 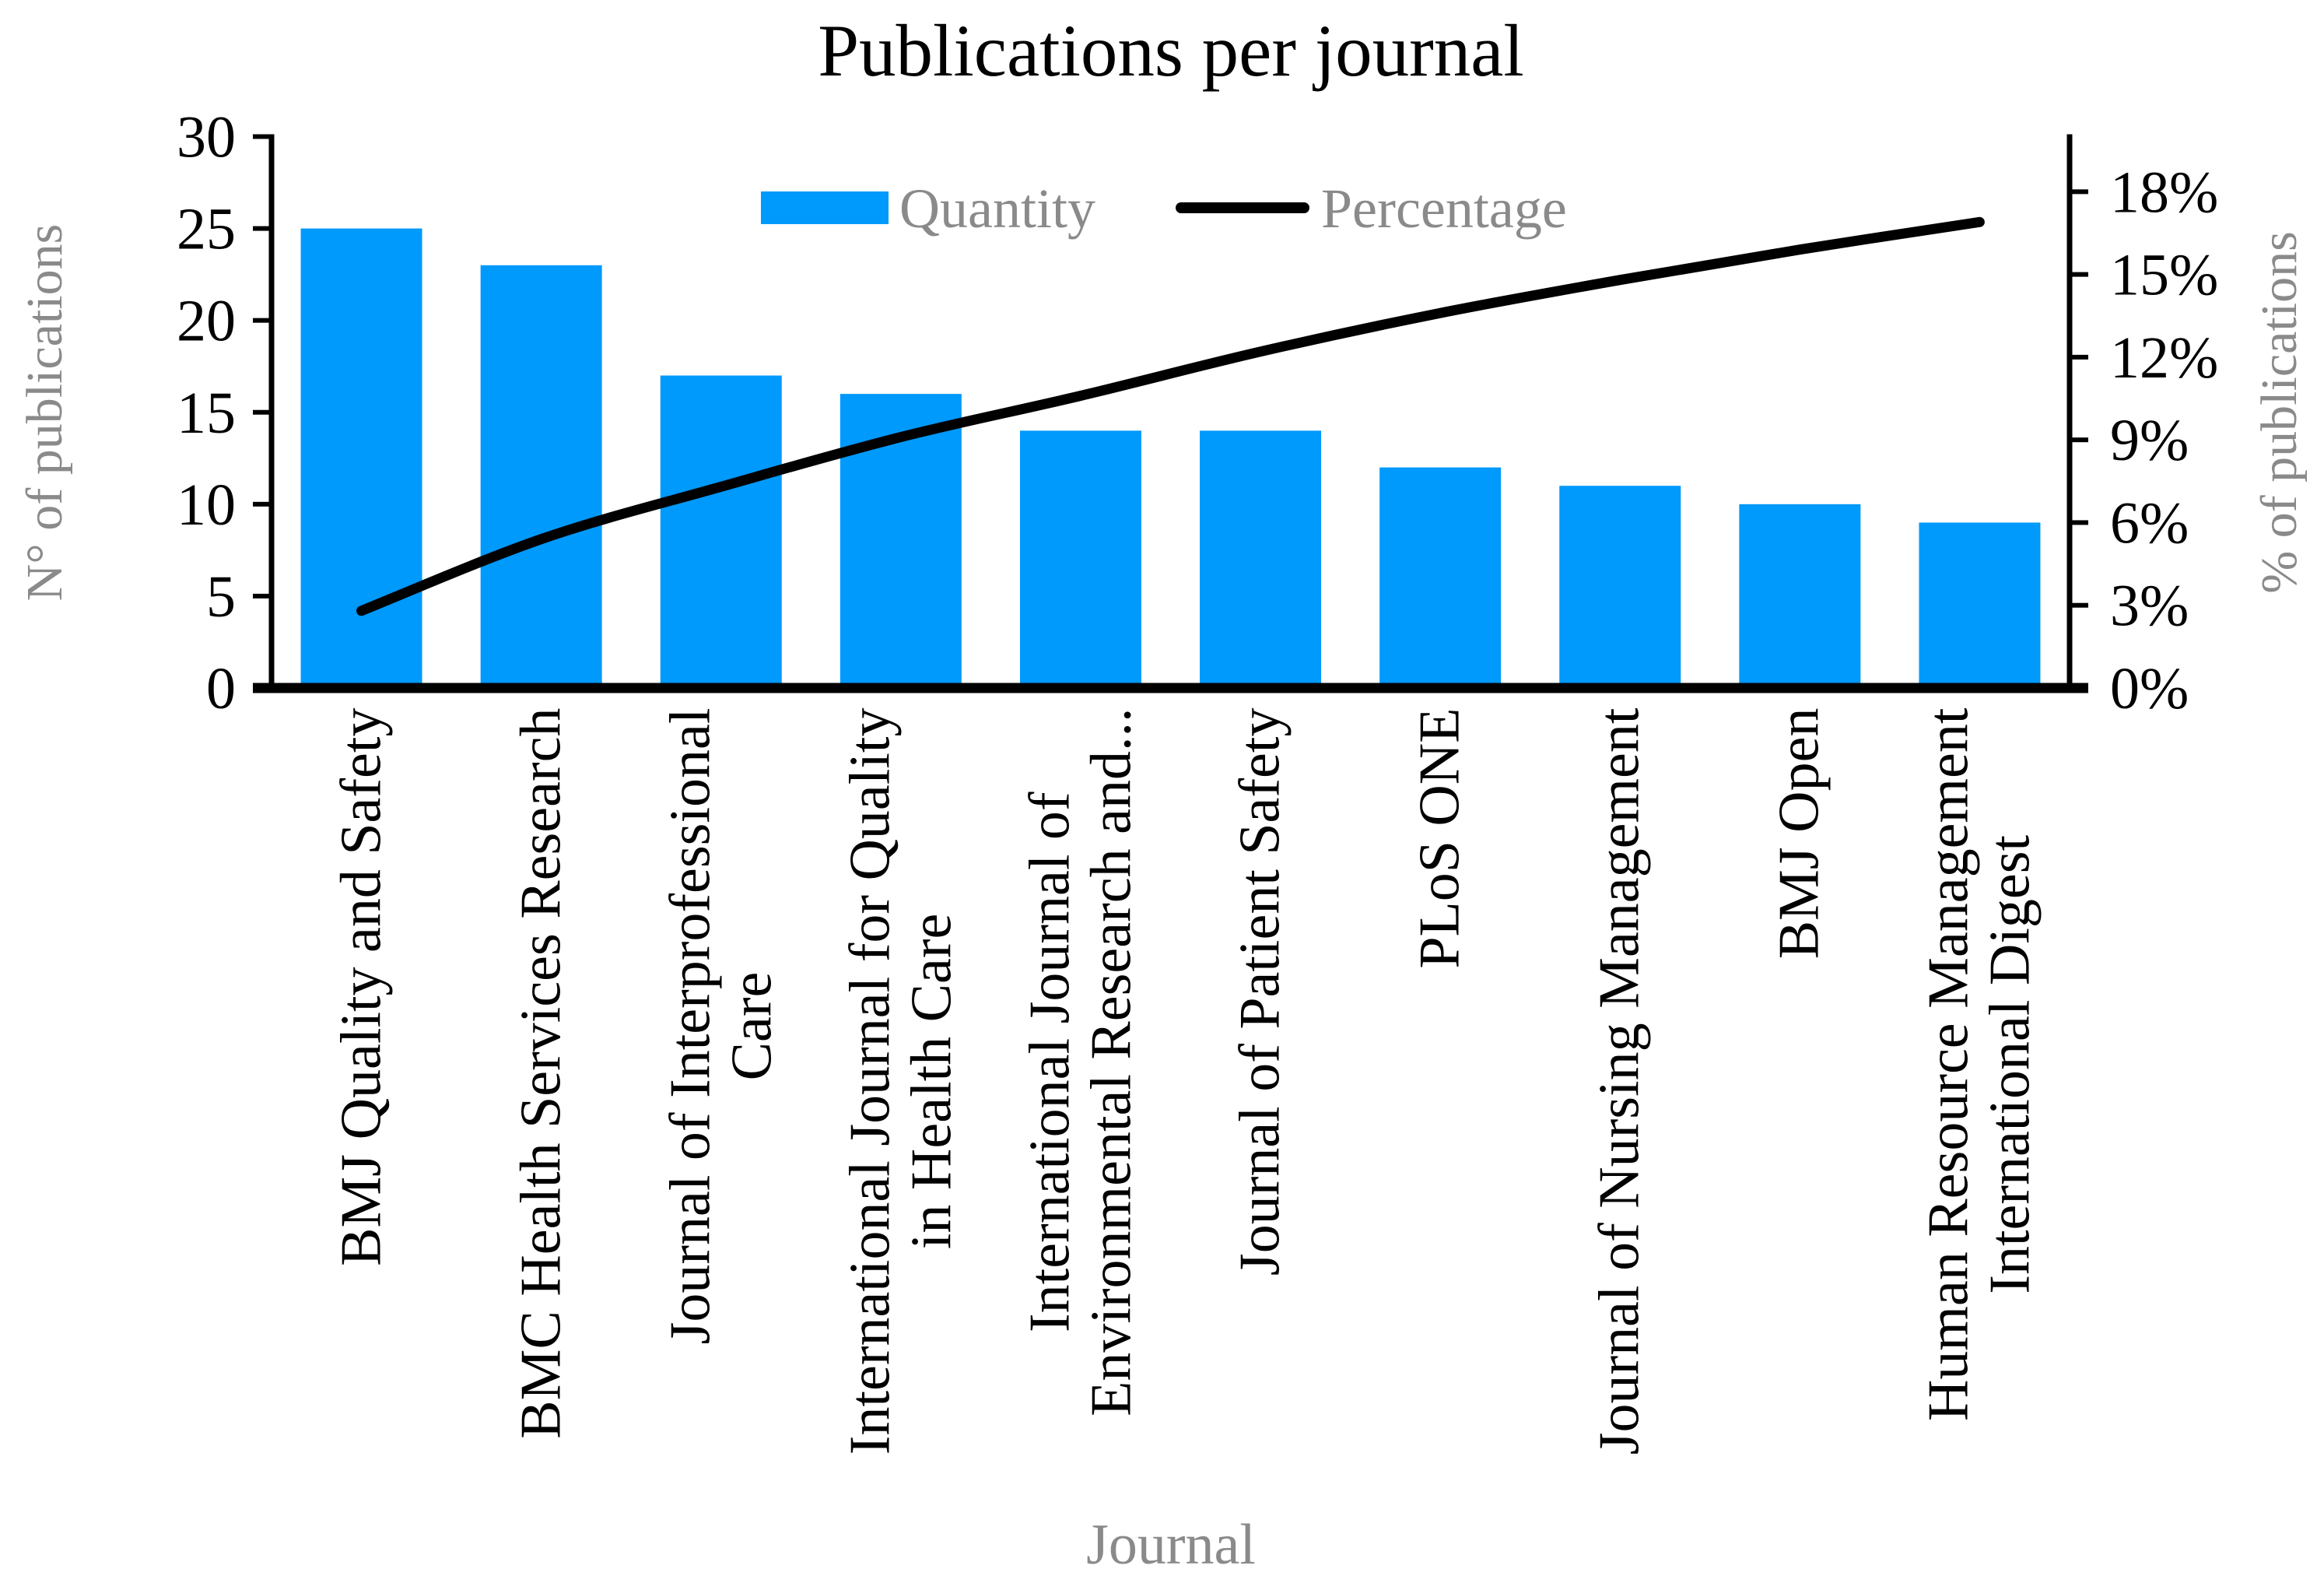 I want to click on right-axis-title: % of publications, so click(x=2279, y=412).